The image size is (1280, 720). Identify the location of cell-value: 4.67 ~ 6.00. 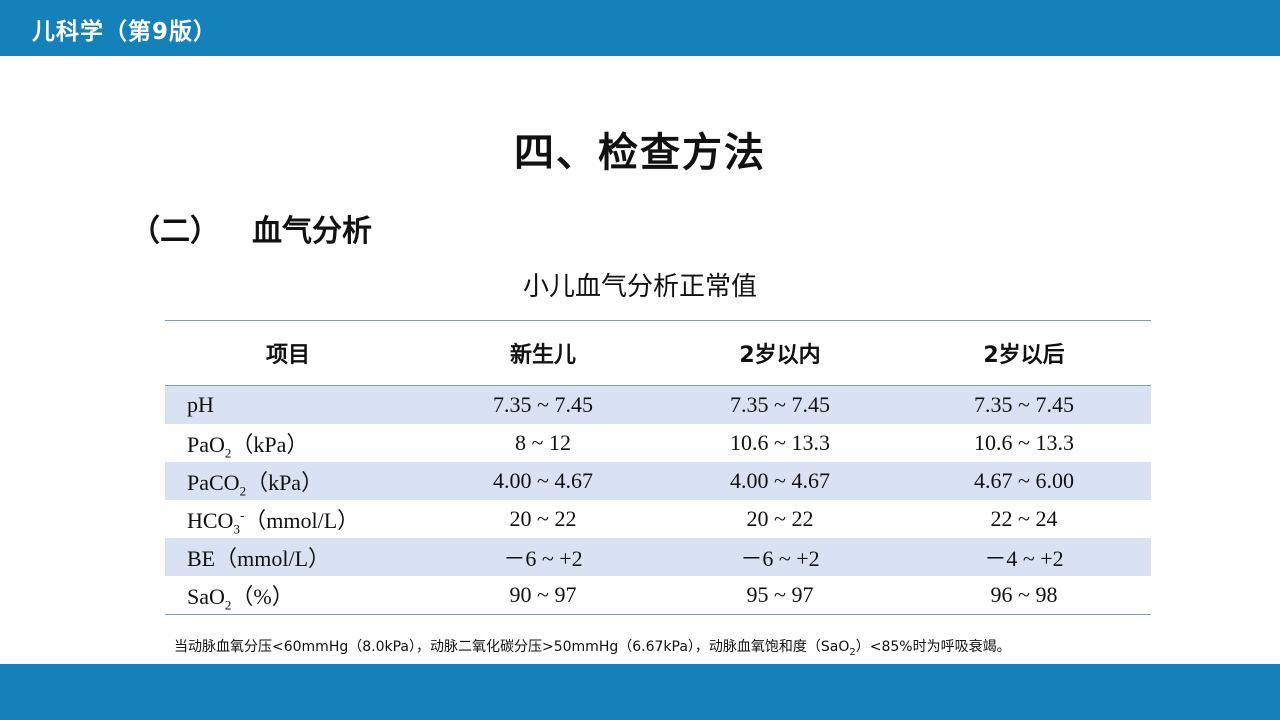
(1024, 480).